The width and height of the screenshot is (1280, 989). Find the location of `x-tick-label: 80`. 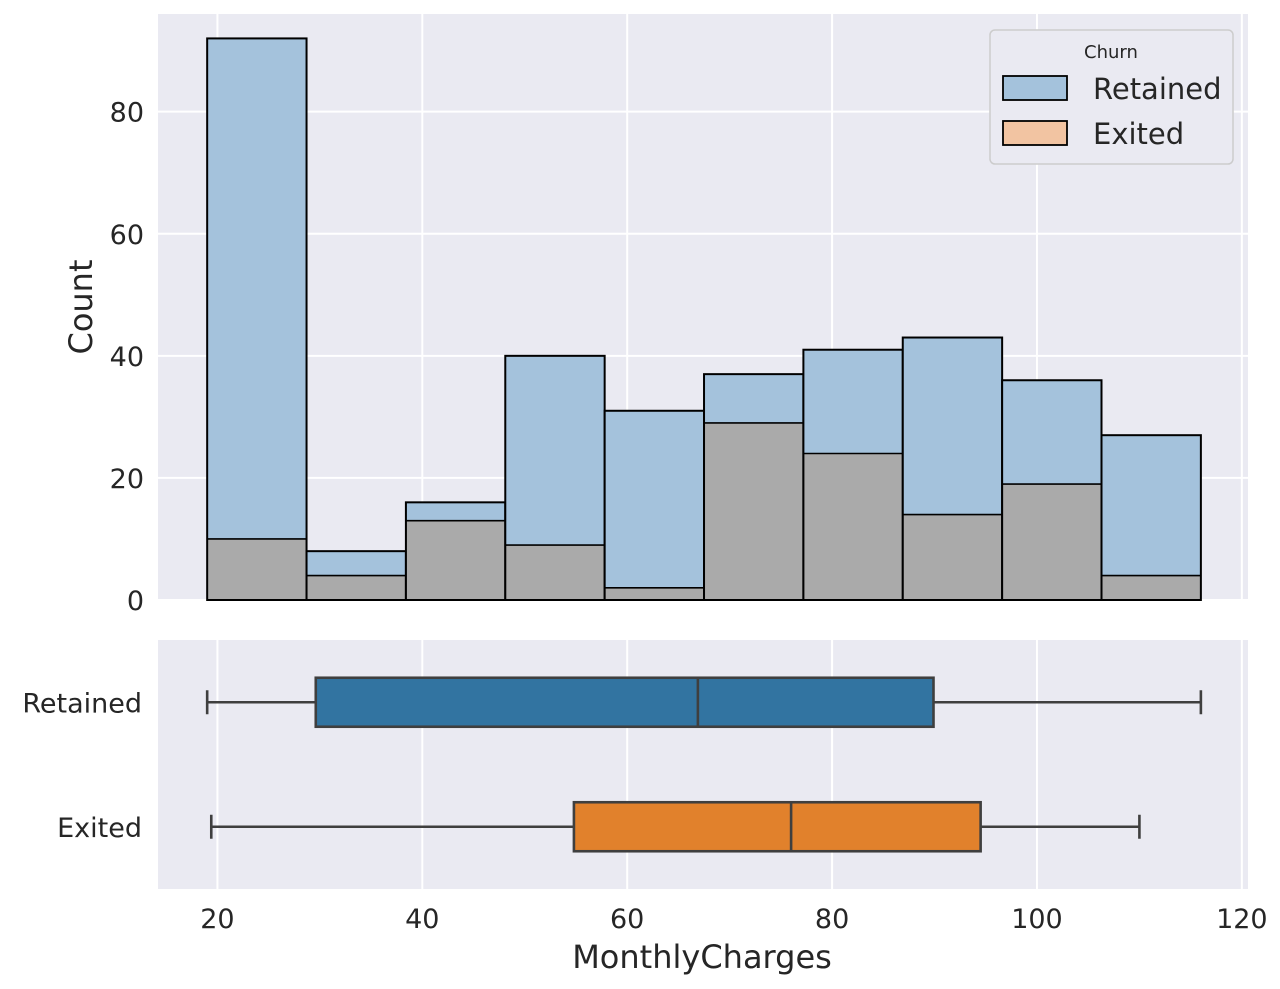

x-tick-label: 80 is located at coordinates (832, 919).